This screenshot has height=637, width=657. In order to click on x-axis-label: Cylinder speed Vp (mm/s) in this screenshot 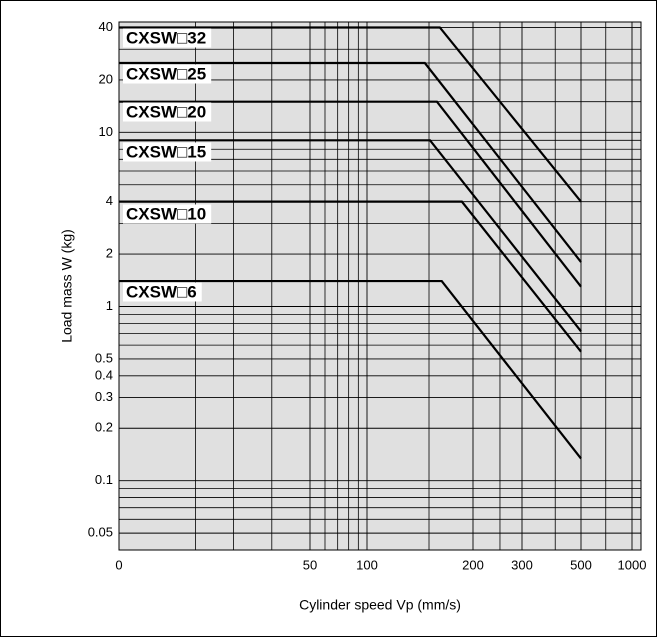, I will do `click(380, 605)`.